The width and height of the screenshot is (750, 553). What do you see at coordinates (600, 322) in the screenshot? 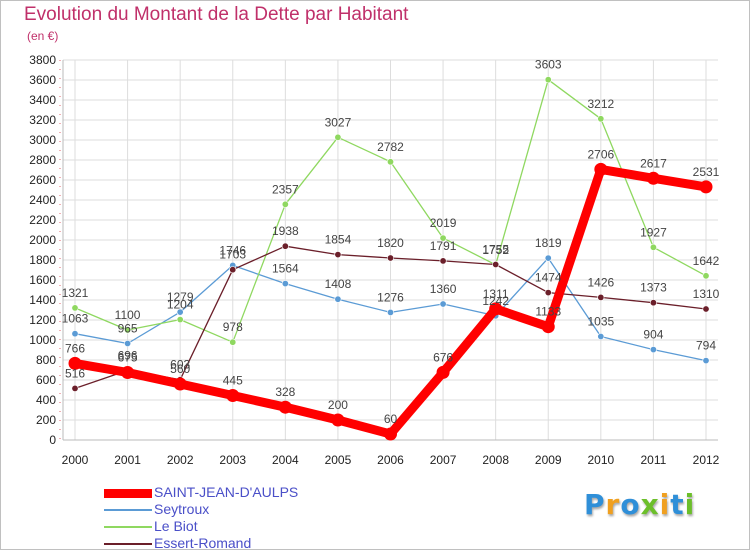
I see `data-label-seytroux: 1035` at bounding box center [600, 322].